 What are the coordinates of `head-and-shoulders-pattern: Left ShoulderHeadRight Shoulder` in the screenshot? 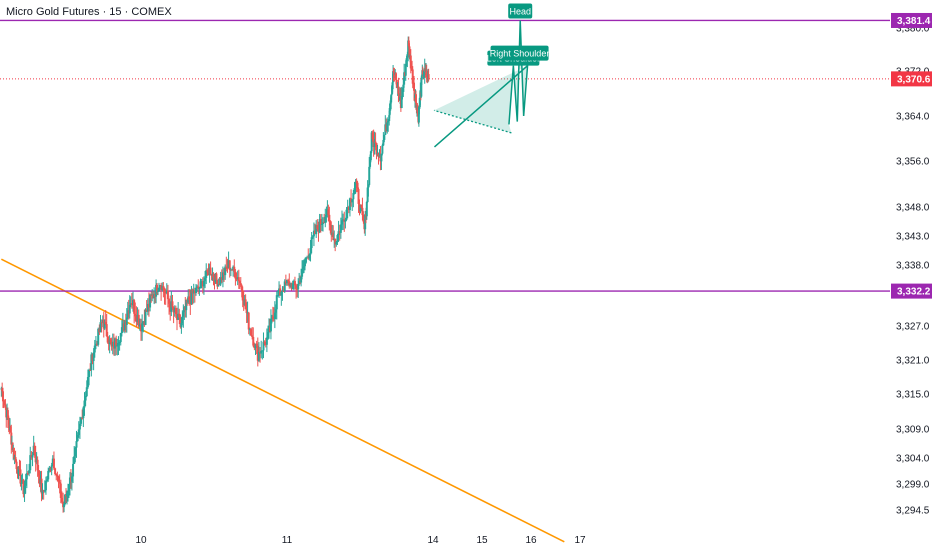 It's located at (491, 75).